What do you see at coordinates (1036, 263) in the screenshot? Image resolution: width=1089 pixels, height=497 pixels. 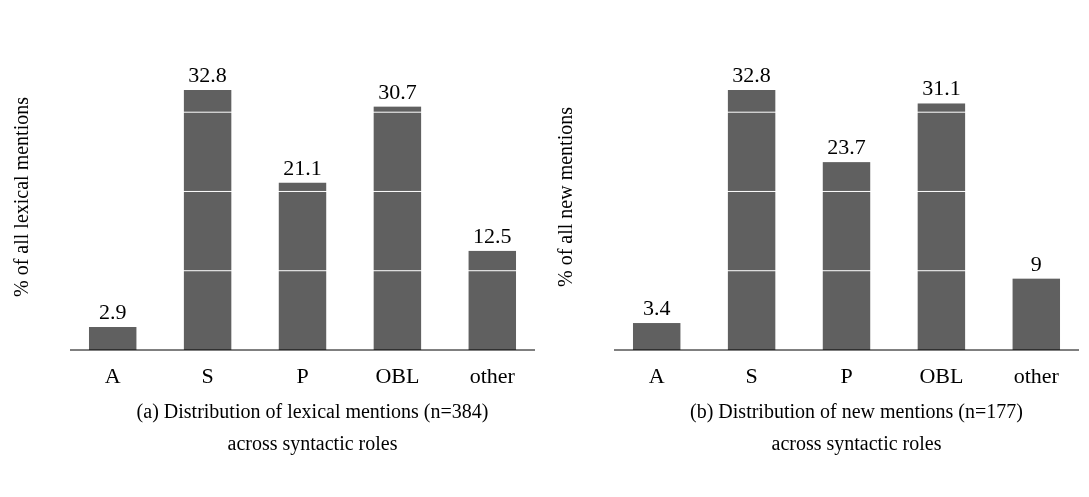 I see `data-label: 9` at bounding box center [1036, 263].